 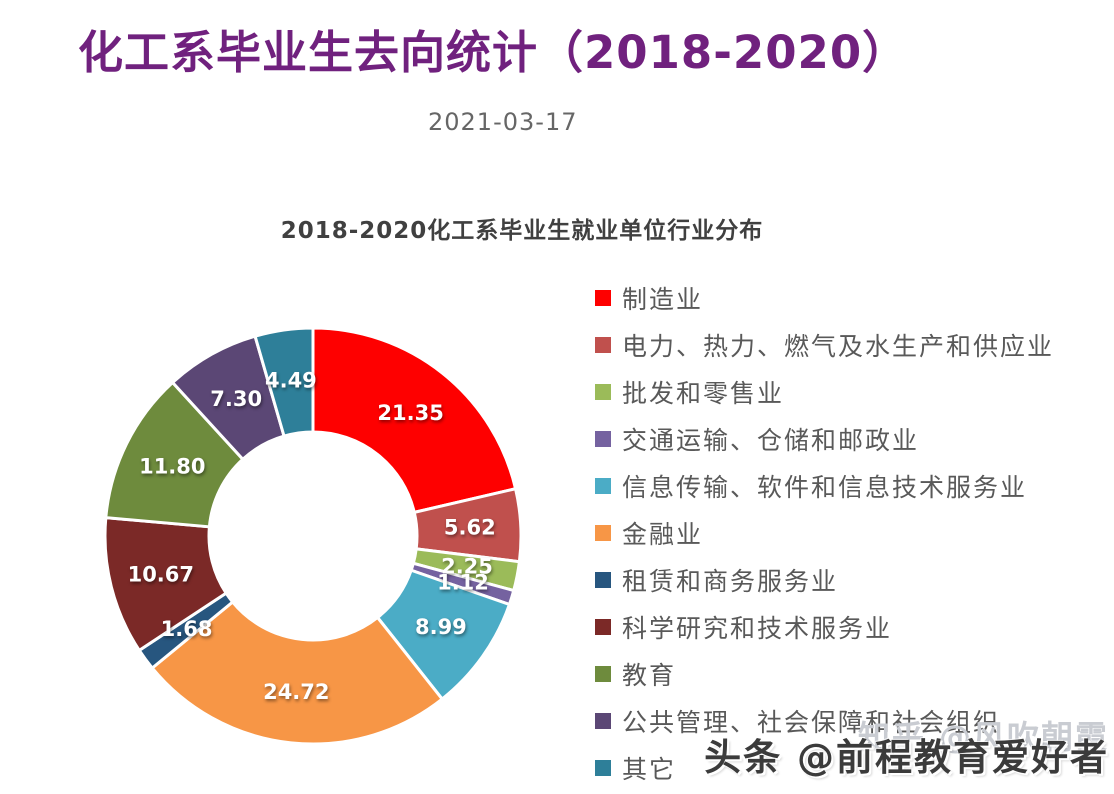 What do you see at coordinates (663, 299) in the screenshot?
I see `legend-label: 制造业` at bounding box center [663, 299].